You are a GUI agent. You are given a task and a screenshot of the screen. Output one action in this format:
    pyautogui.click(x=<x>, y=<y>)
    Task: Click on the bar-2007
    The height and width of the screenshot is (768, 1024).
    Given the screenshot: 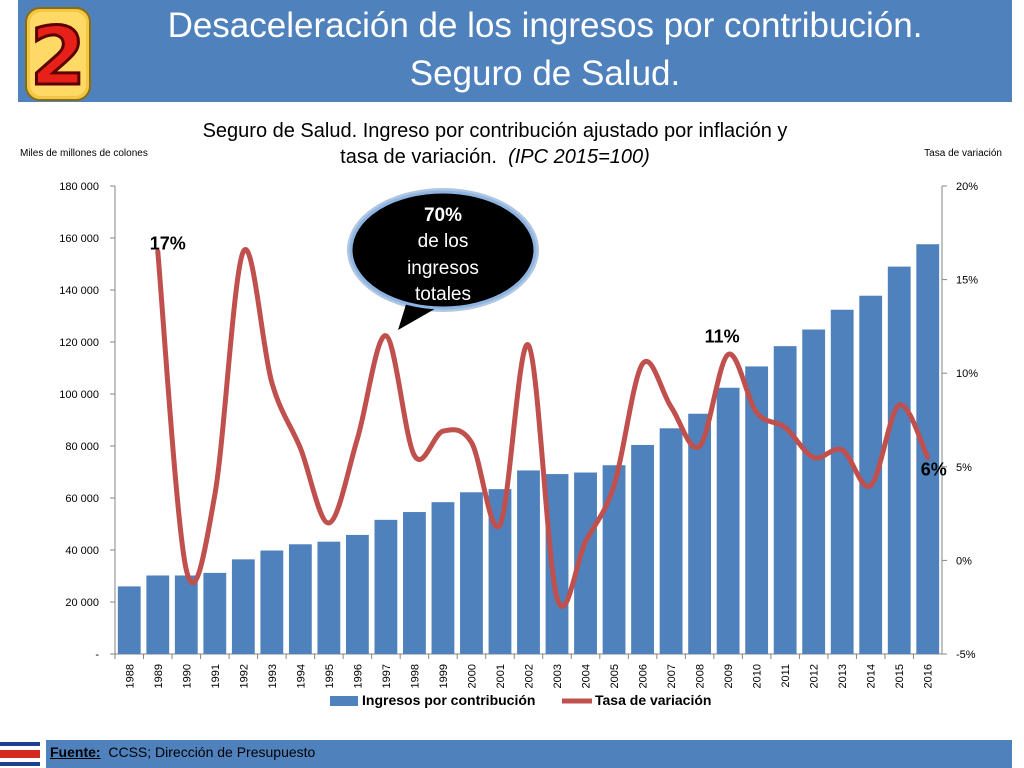 What is the action you would take?
    pyautogui.click(x=671, y=541)
    